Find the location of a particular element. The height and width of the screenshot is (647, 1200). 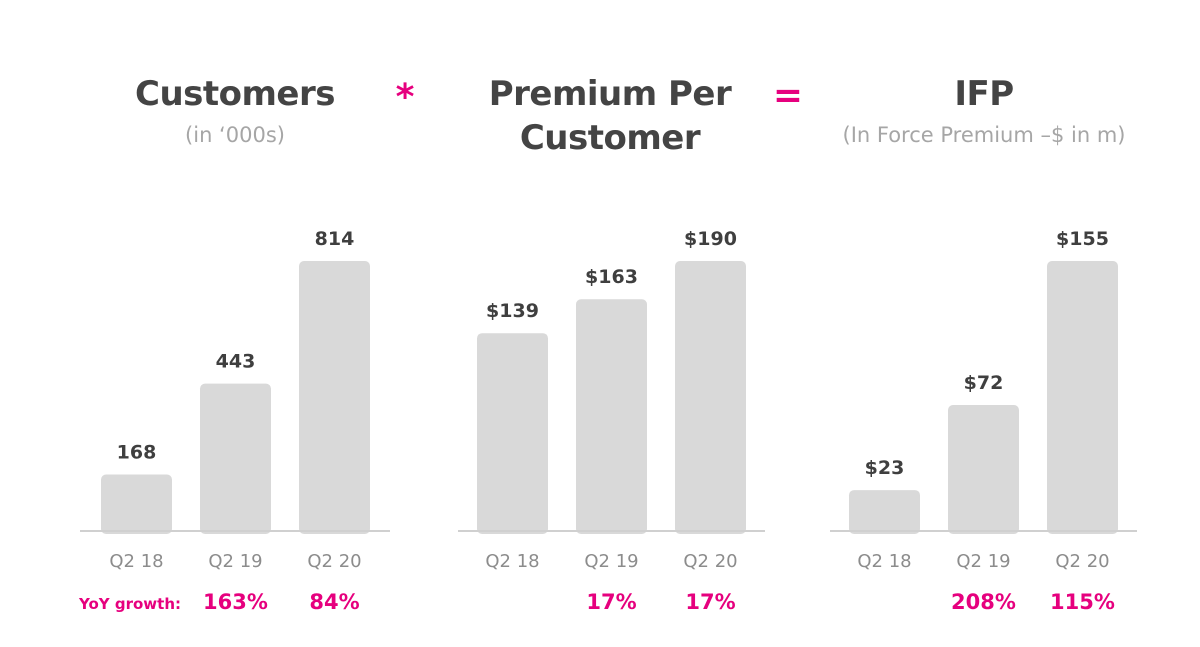

bar-value-label: 443 is located at coordinates (236, 362).